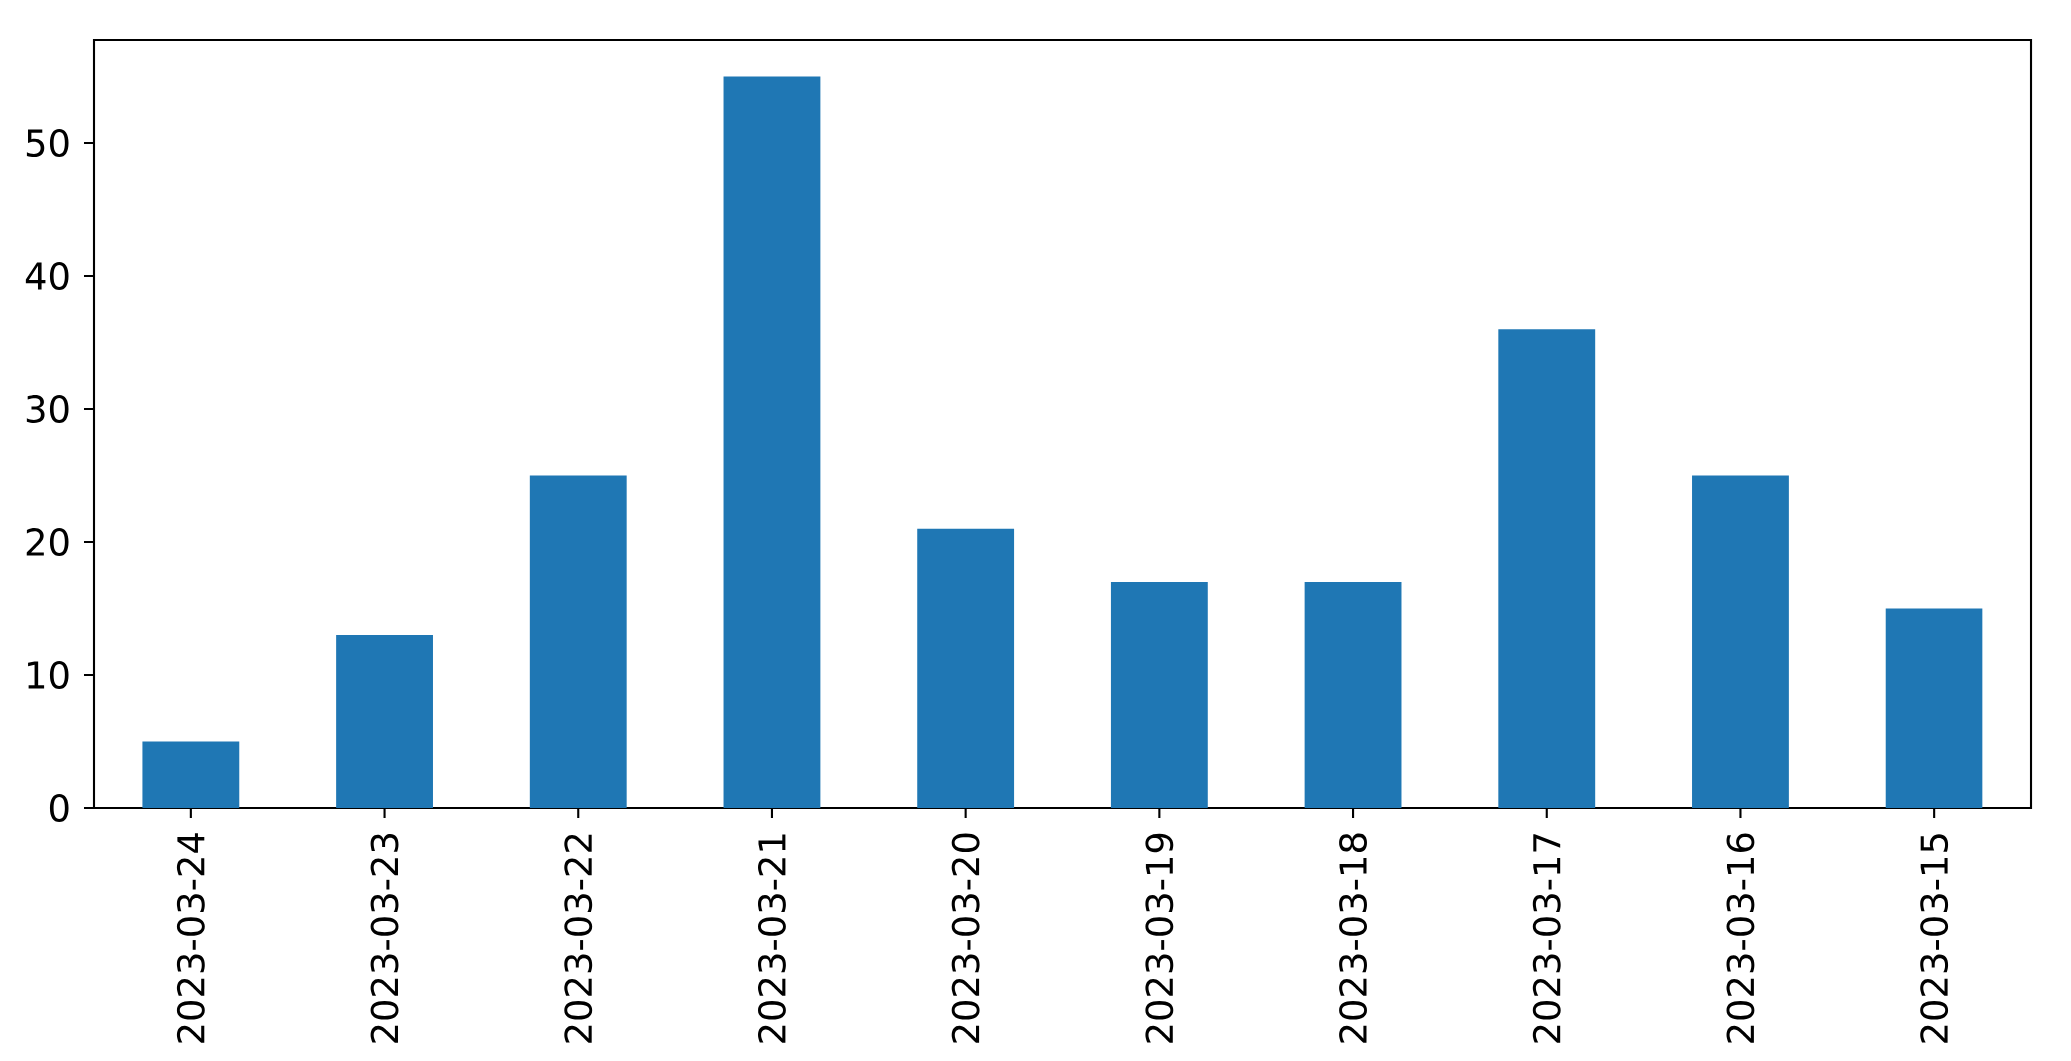 This screenshot has height=1061, width=2071. What do you see at coordinates (48, 675) in the screenshot?
I see `y-tick-label: 10` at bounding box center [48, 675].